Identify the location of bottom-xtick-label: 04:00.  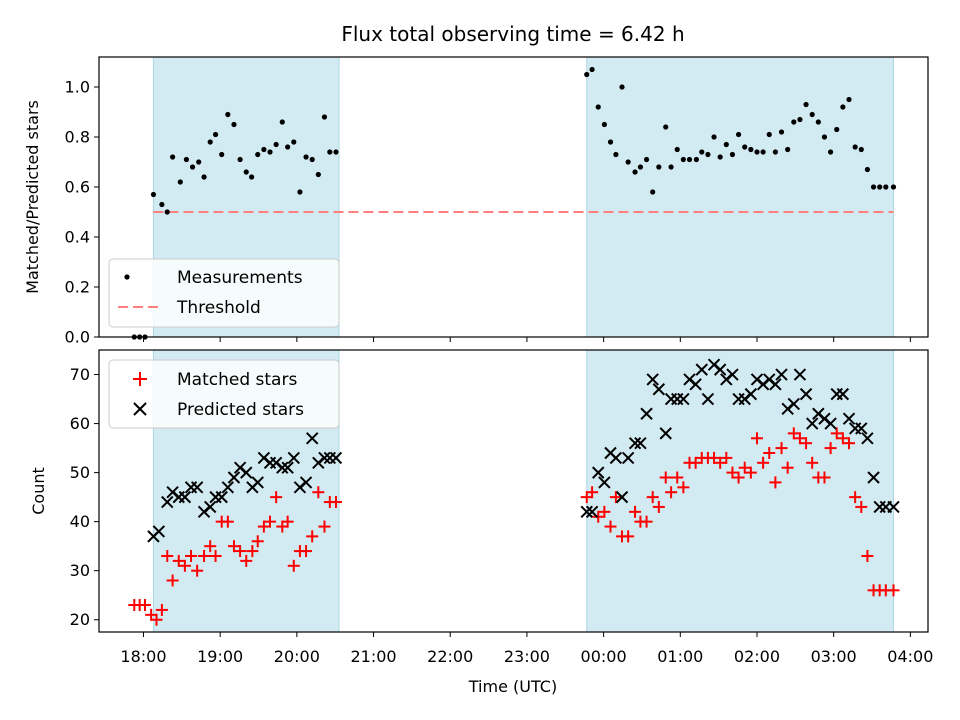
(910, 656).